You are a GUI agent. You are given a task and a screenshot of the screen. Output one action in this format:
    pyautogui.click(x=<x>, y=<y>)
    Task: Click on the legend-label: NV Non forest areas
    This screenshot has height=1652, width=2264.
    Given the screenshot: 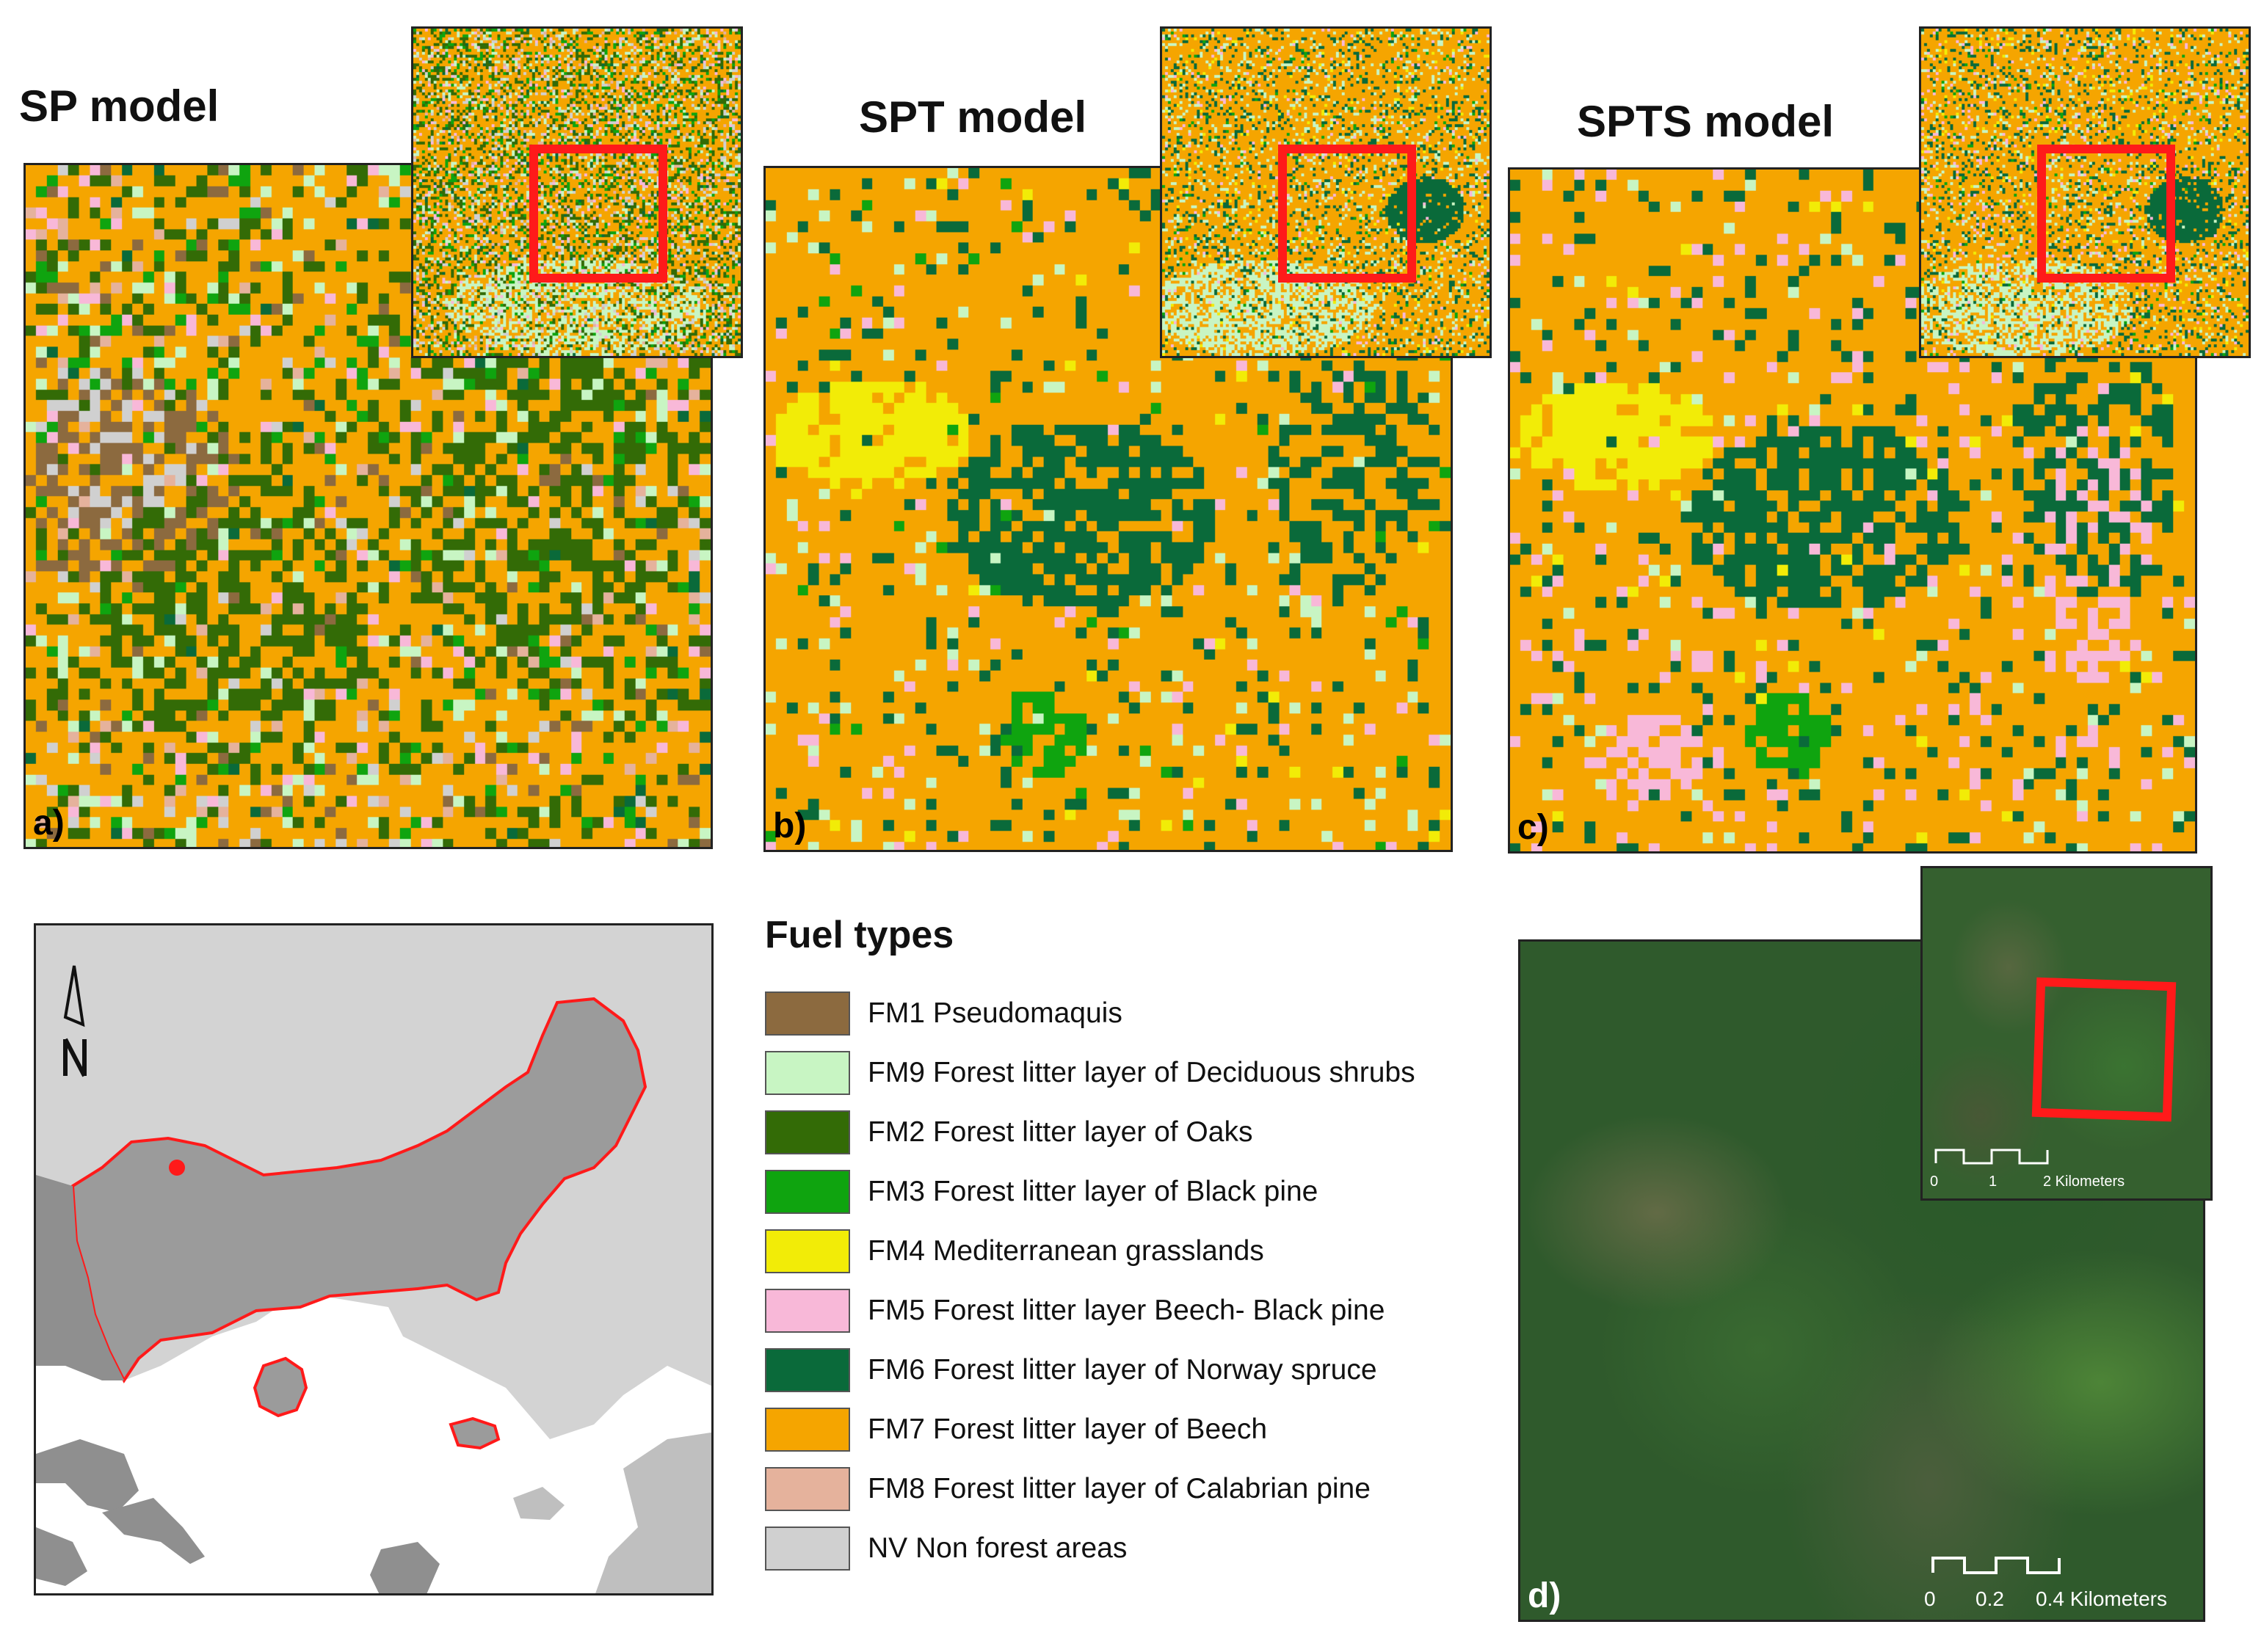 What is the action you would take?
    pyautogui.click(x=998, y=1548)
    